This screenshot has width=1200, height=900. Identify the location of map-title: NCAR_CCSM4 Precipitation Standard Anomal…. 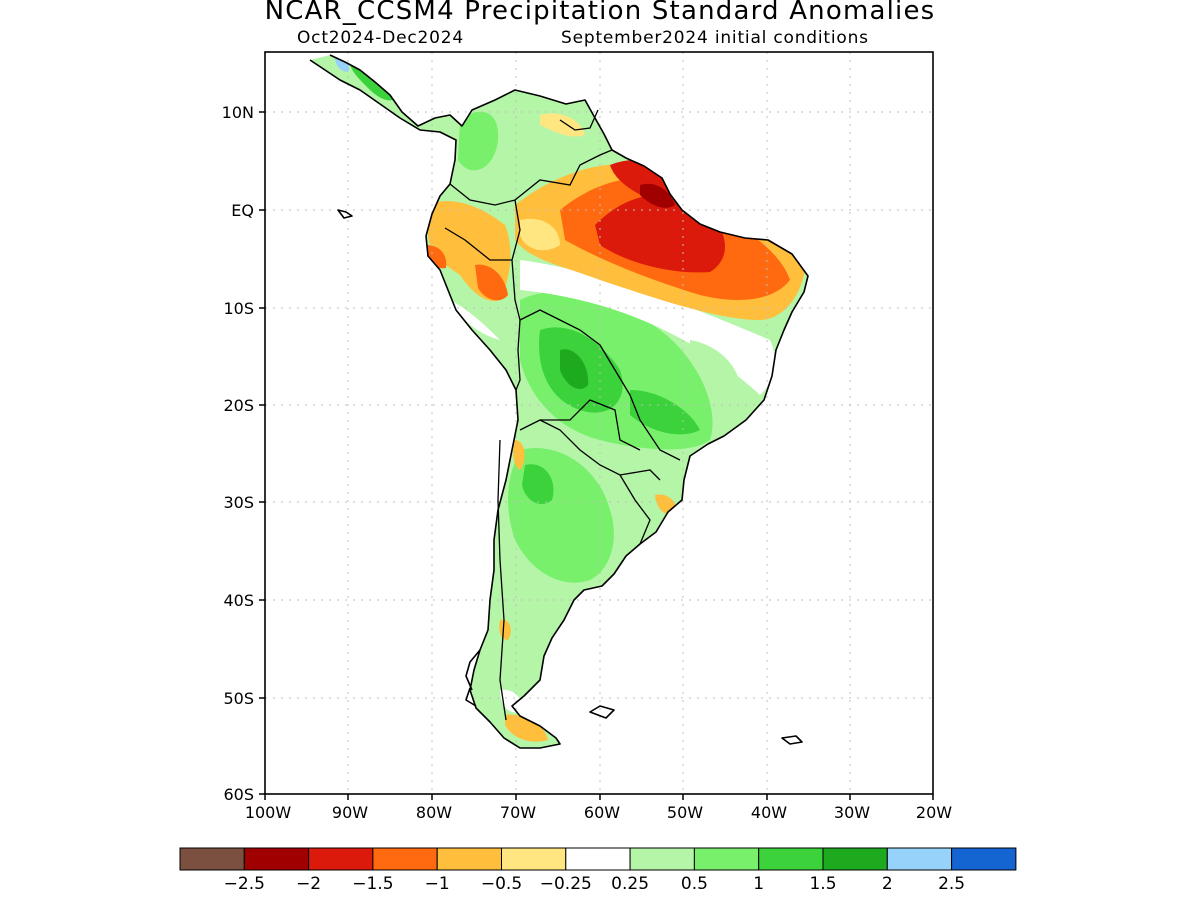
(600, 13).